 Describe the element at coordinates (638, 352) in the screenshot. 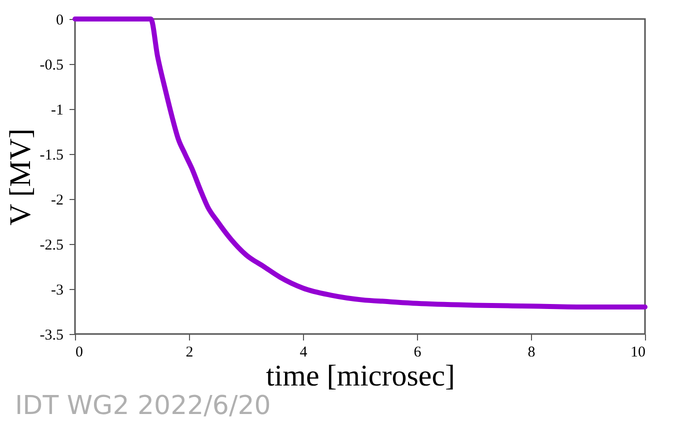

I see `x-tick-label: 10` at that location.